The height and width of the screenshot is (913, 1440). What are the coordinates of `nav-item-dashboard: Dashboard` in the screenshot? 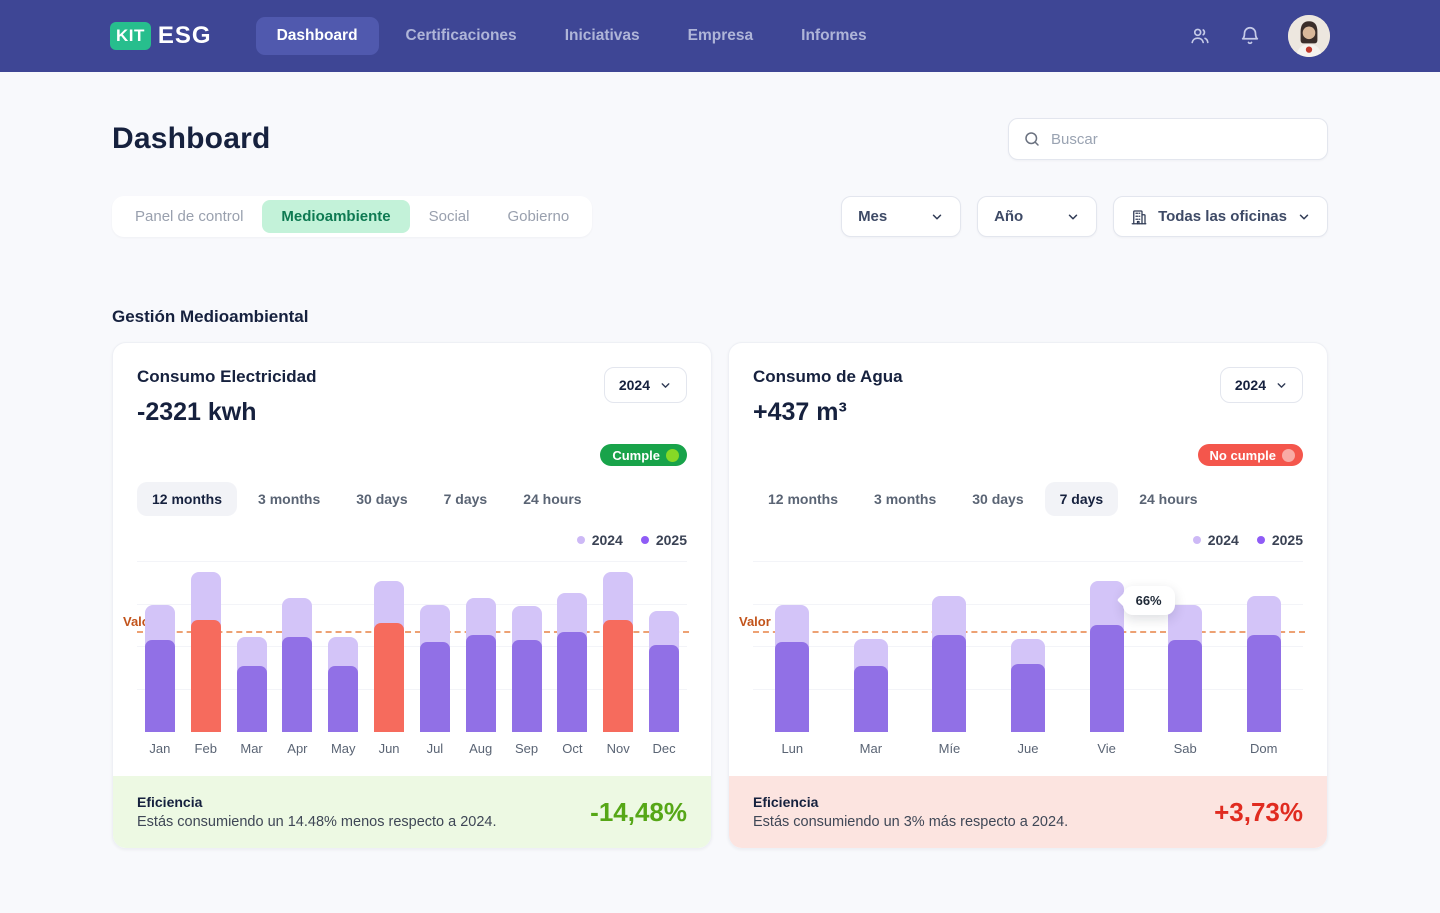 It's located at (317, 36).